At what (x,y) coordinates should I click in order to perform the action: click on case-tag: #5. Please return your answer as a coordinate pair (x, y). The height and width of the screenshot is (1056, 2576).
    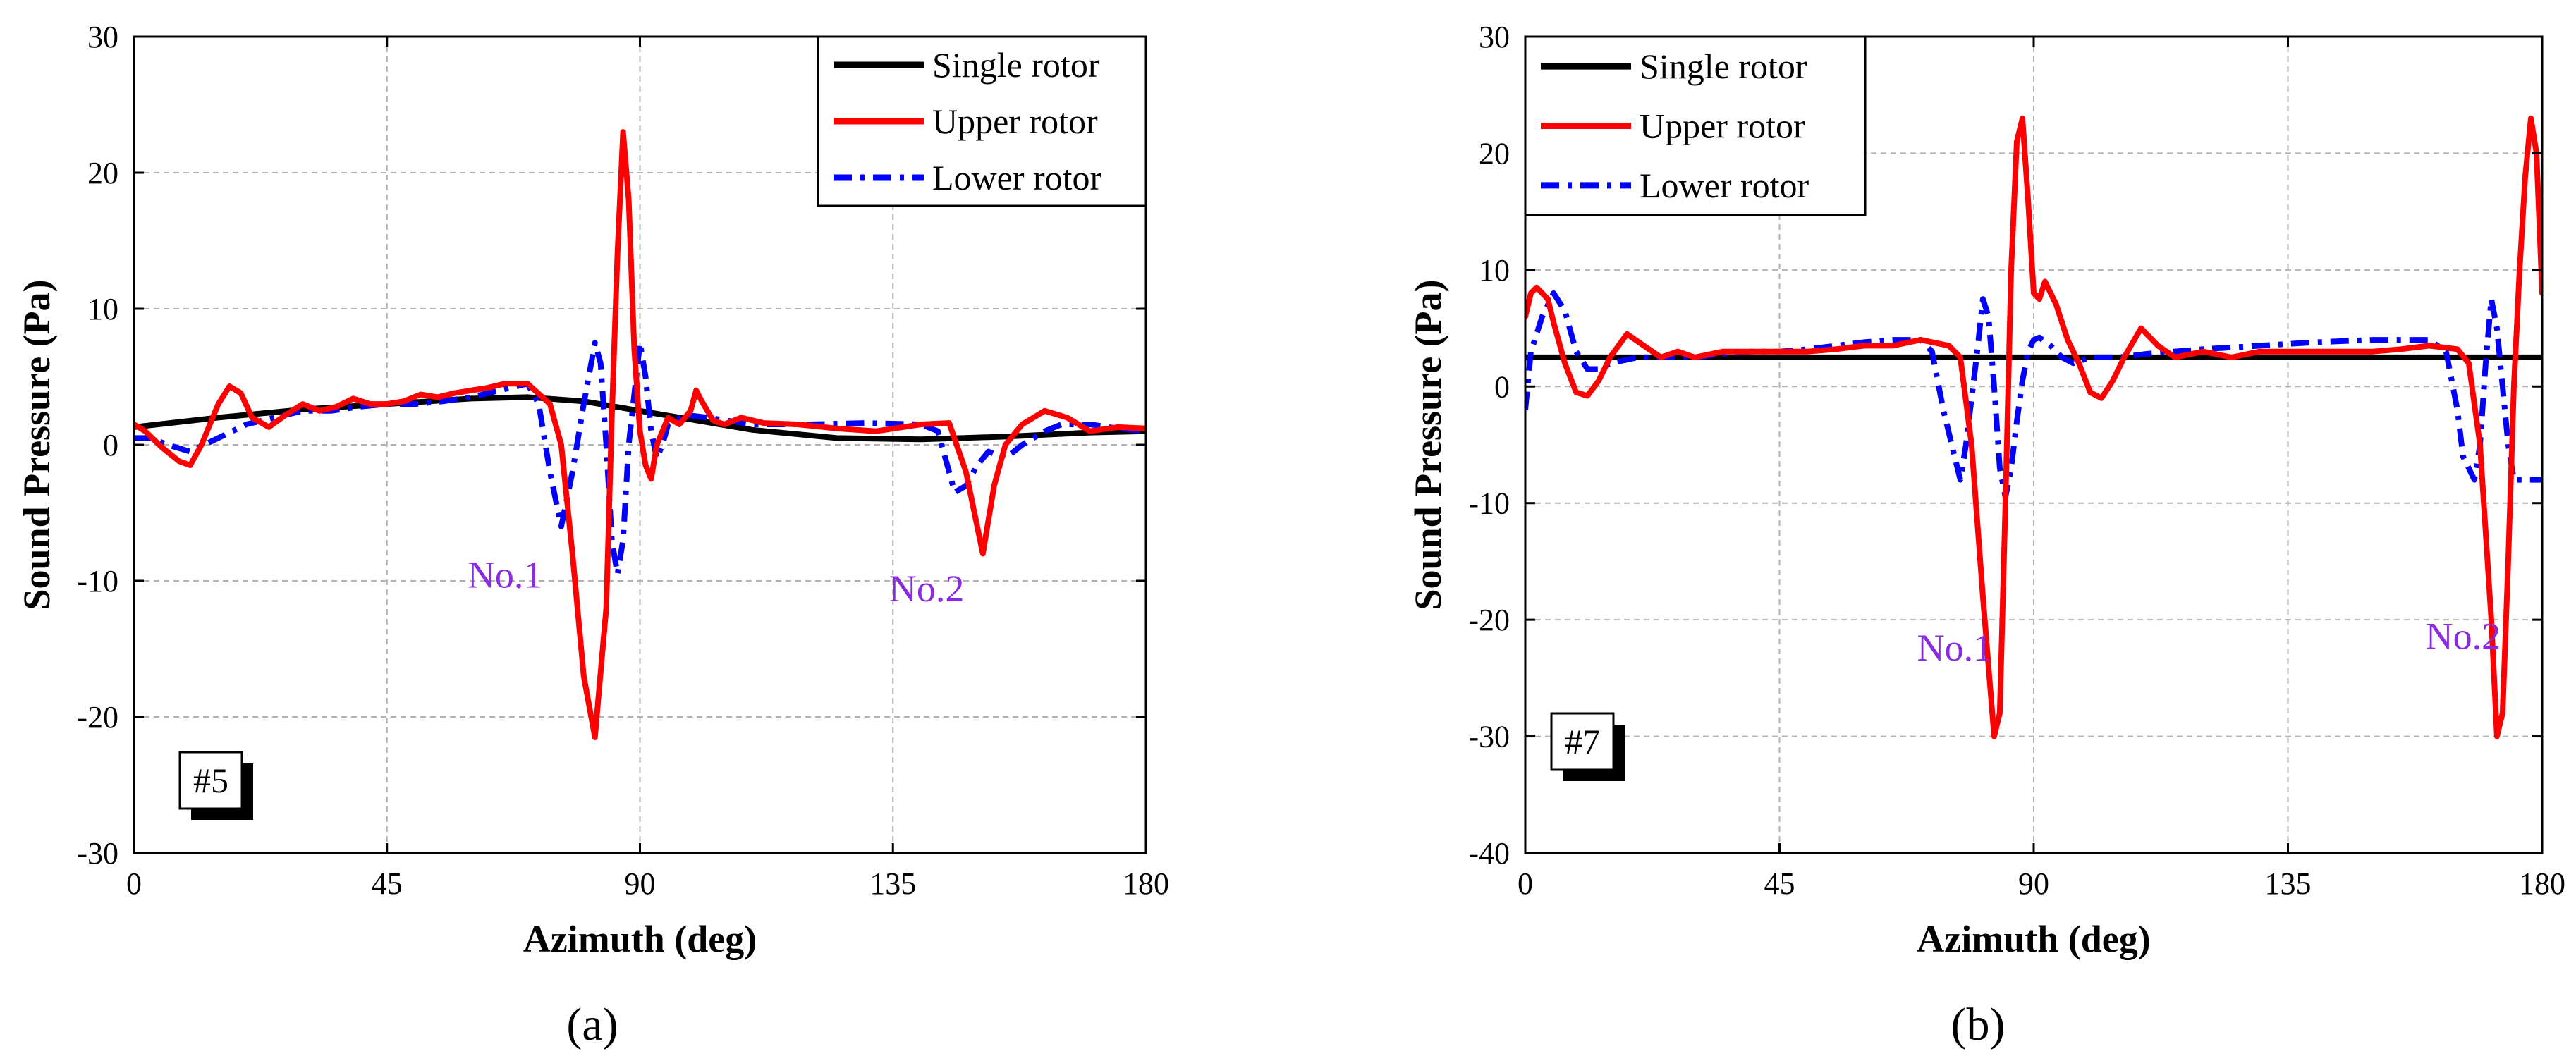
    Looking at the image, I should click on (211, 780).